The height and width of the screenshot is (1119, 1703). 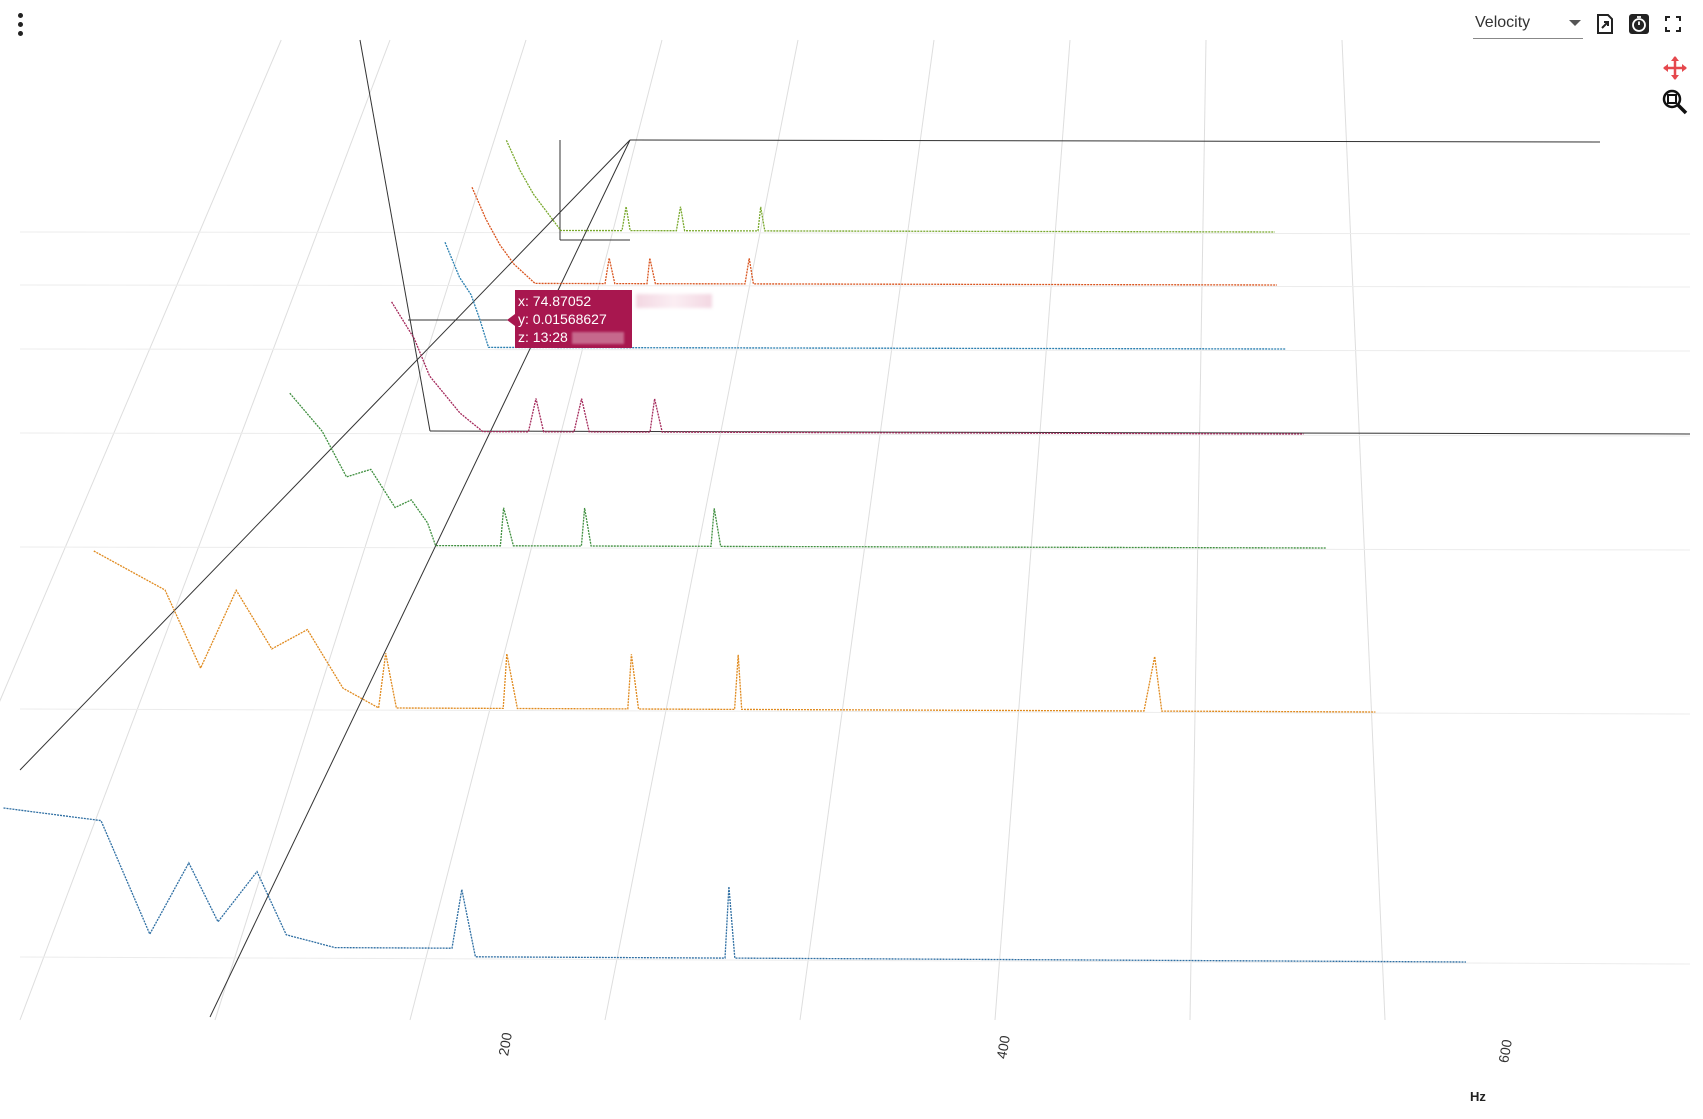 I want to click on export-icon, so click(x=1605, y=23).